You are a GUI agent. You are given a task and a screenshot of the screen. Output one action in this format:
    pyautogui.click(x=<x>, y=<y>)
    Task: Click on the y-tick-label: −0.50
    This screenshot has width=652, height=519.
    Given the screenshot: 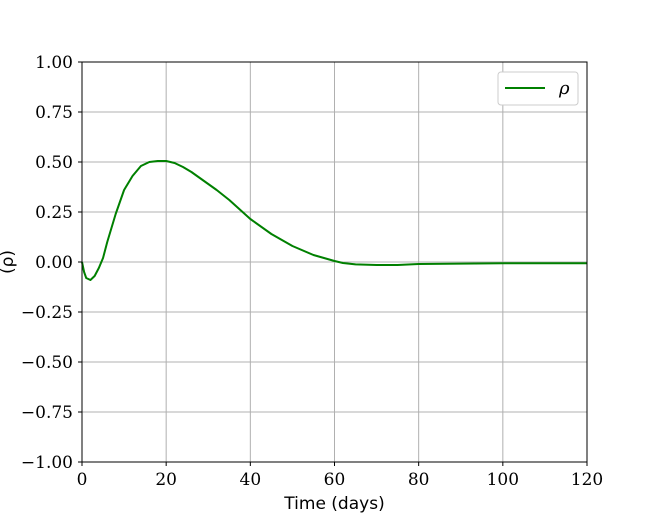 What is the action you would take?
    pyautogui.click(x=47, y=363)
    